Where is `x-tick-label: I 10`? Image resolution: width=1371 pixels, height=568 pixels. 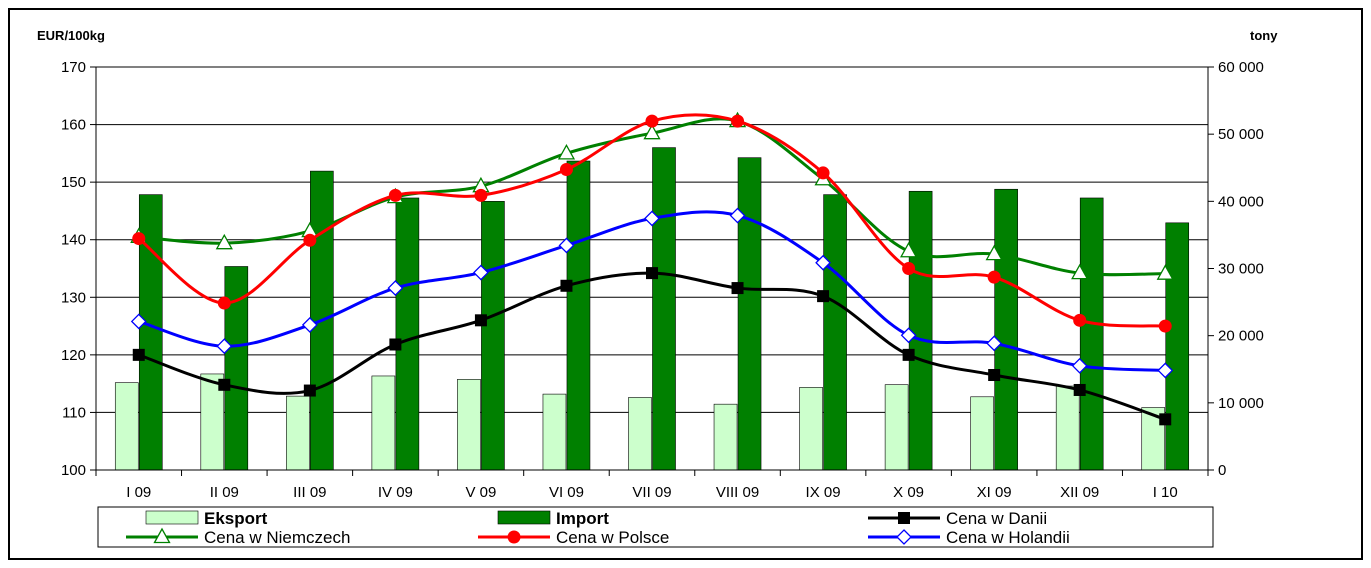 x-tick-label: I 10 is located at coordinates (1165, 492).